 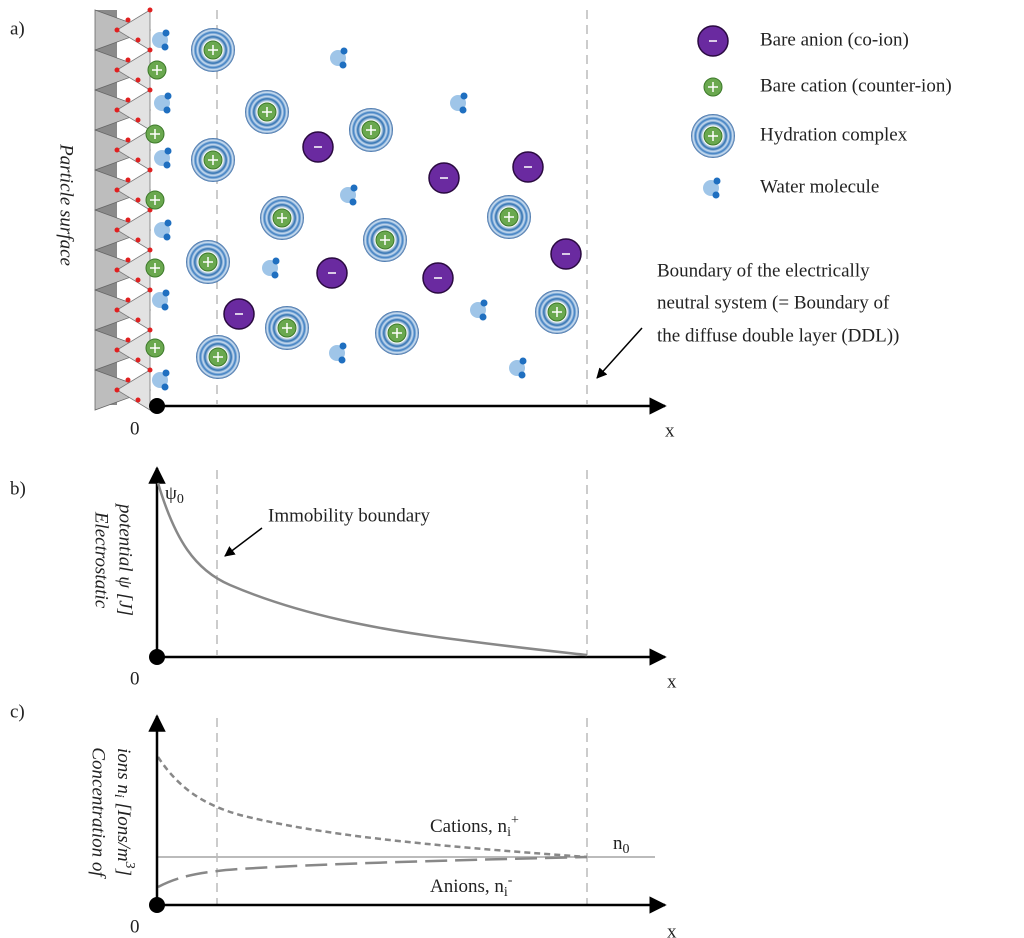 I want to click on boundary-note: Boundary of the electrically, so click(x=763, y=270).